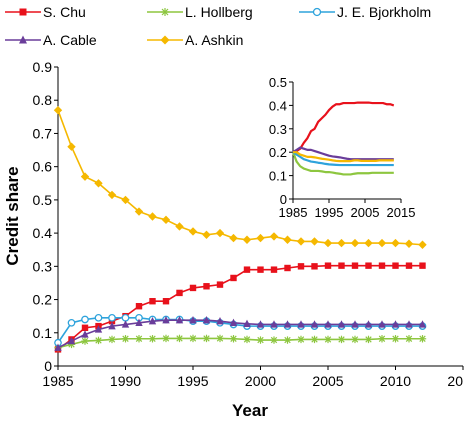 This screenshot has width=464, height=423. What do you see at coordinates (278, 152) in the screenshot?
I see `inset-y-tick-label: 0.2` at bounding box center [278, 152].